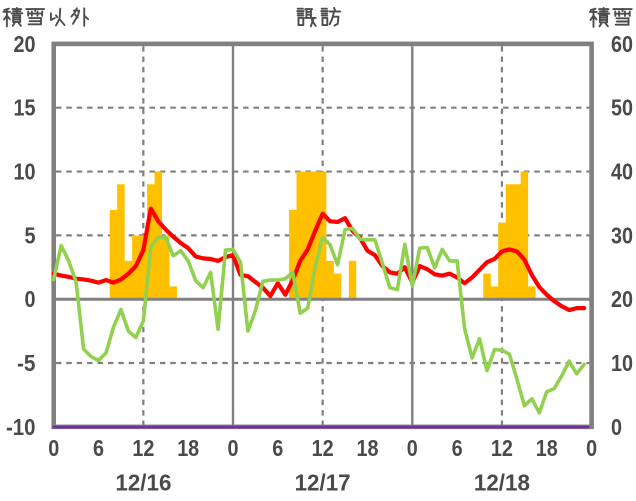 Image resolution: width=636 pixels, height=501 pixels. Describe the element at coordinates (622, 44) in the screenshot. I see `svg-text: 60` at that location.